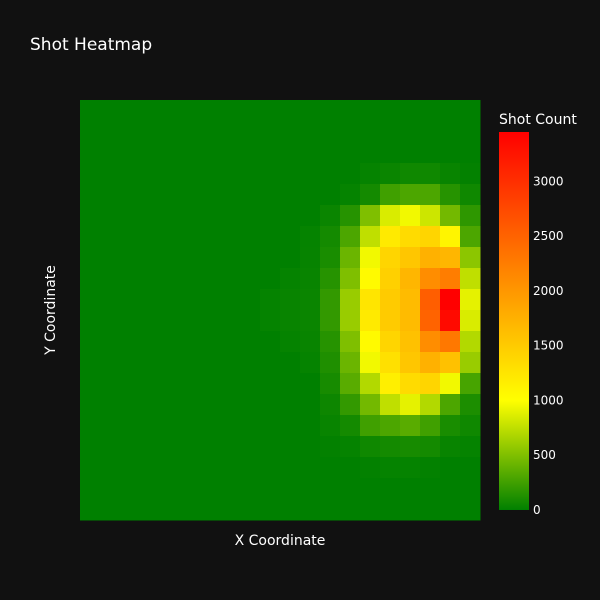 This screenshot has height=600, width=600. I want to click on colorbar-tick-label: 1500, so click(548, 346).